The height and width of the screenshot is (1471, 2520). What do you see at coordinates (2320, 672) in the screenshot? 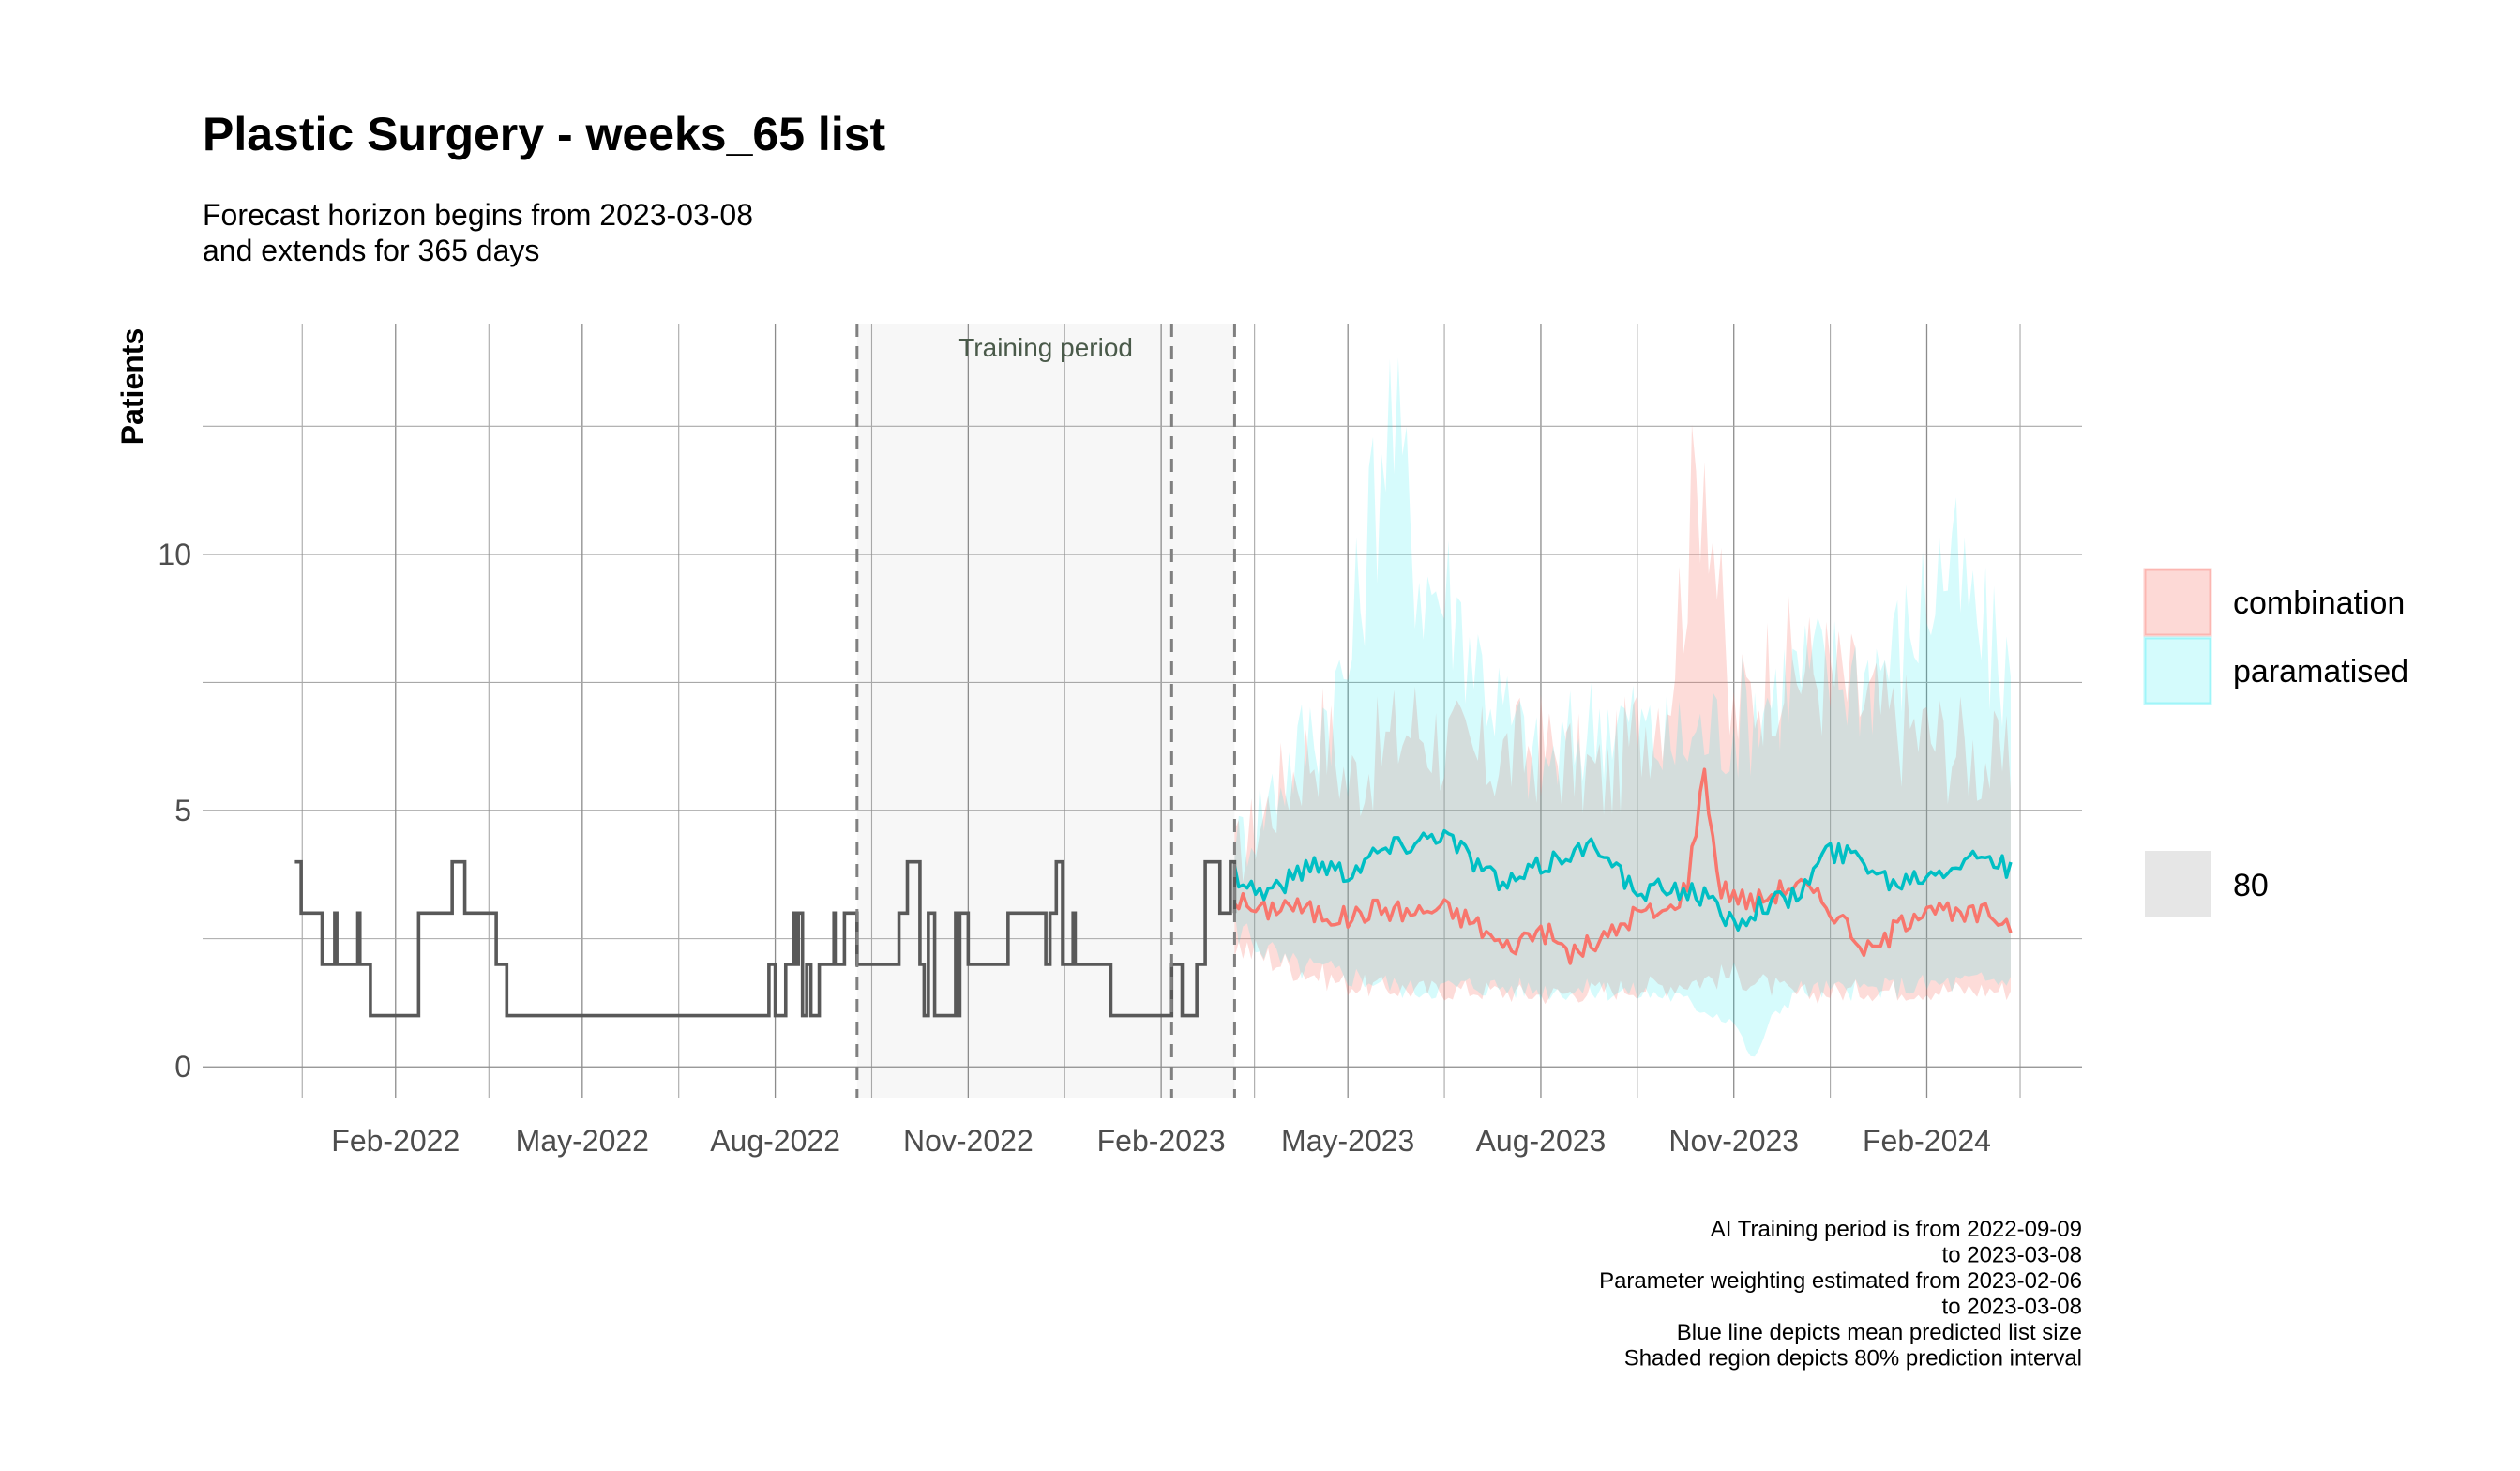
I see `legend-label-paramatised: paramatised` at bounding box center [2320, 672].